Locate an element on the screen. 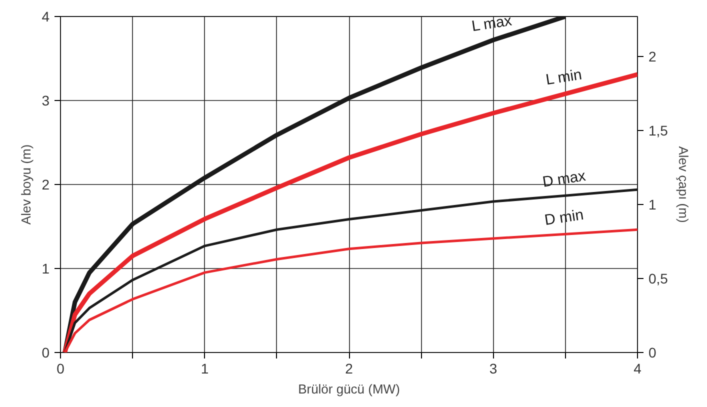 Image resolution: width=707 pixels, height=407 pixels. x-tick-label: 2 is located at coordinates (349, 368).